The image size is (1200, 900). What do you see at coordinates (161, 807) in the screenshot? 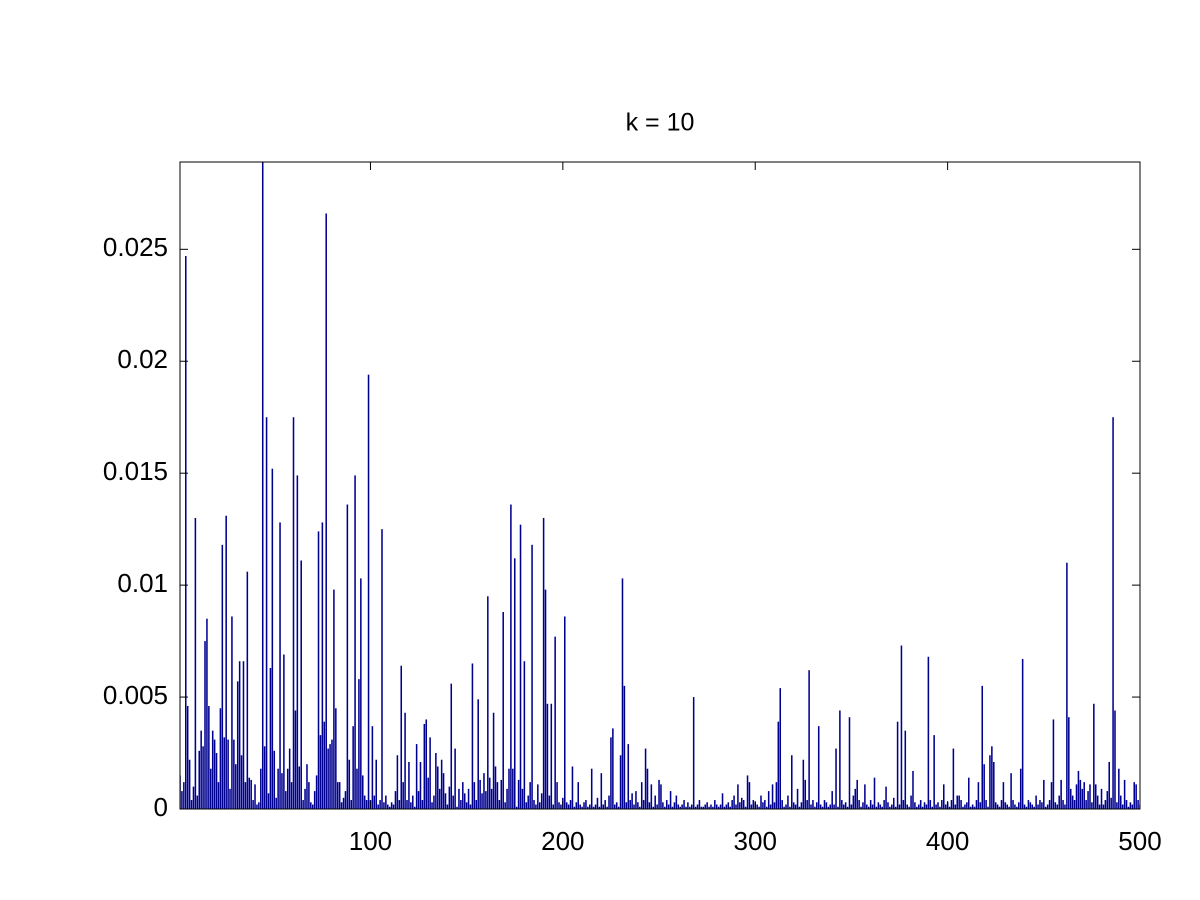
I see `y-tick-label: 0` at bounding box center [161, 807].